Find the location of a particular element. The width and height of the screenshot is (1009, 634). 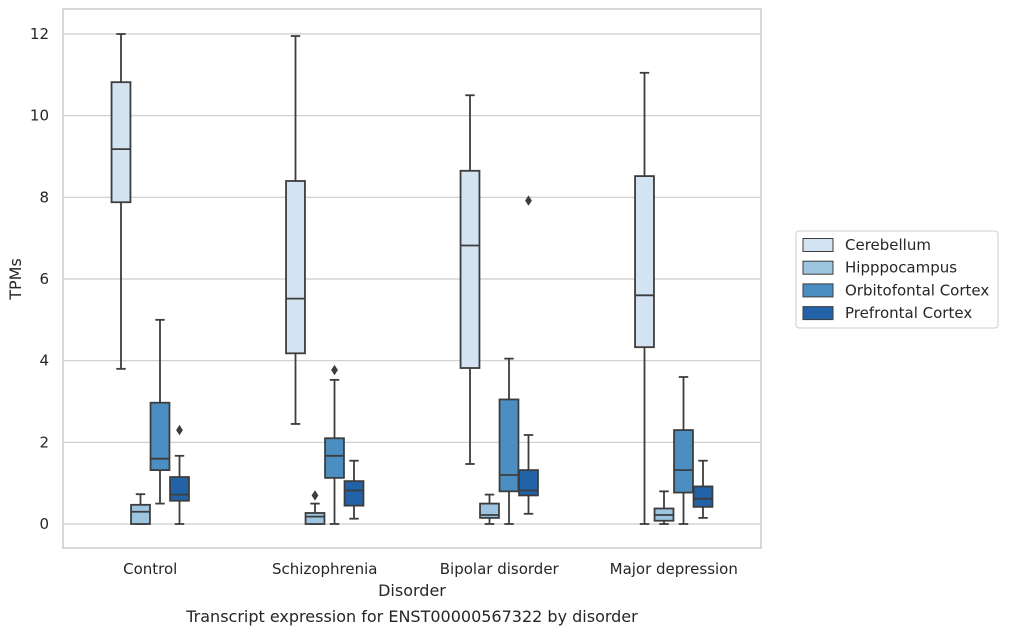

y-axis-label: TPMs is located at coordinates (15, 279).